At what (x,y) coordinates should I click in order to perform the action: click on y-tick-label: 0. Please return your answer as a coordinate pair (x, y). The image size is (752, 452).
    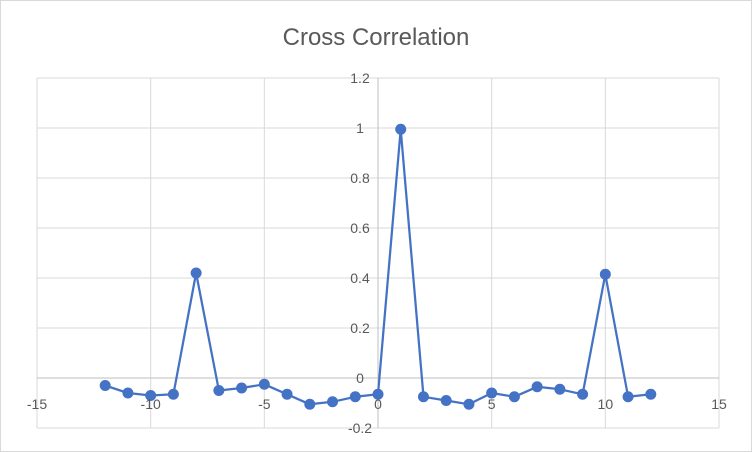
    Looking at the image, I should click on (360, 378).